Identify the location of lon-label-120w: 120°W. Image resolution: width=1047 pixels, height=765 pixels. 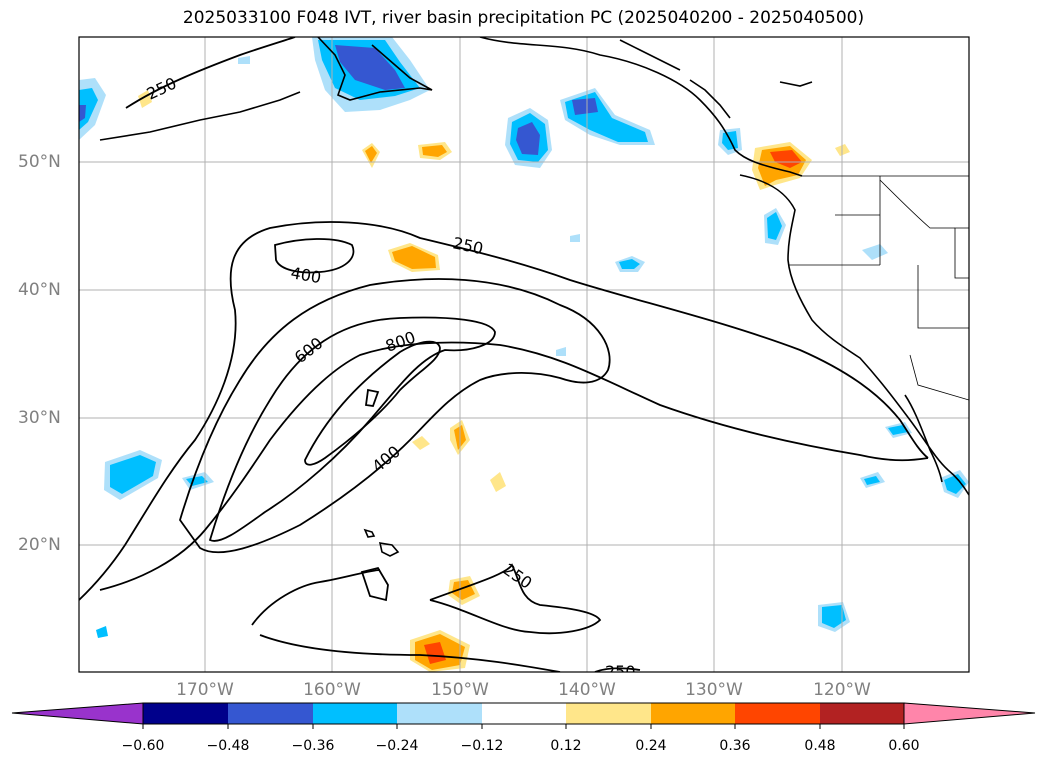
(842, 690).